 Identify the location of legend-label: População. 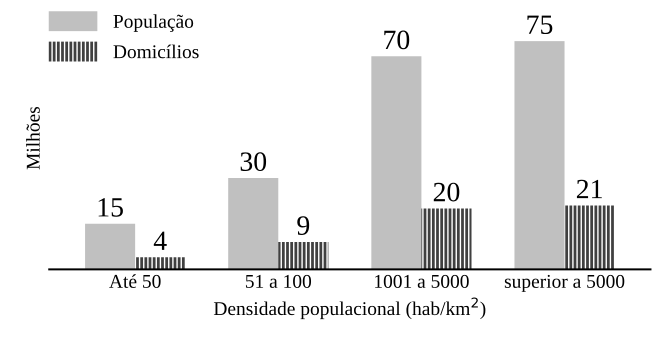
(153, 23).